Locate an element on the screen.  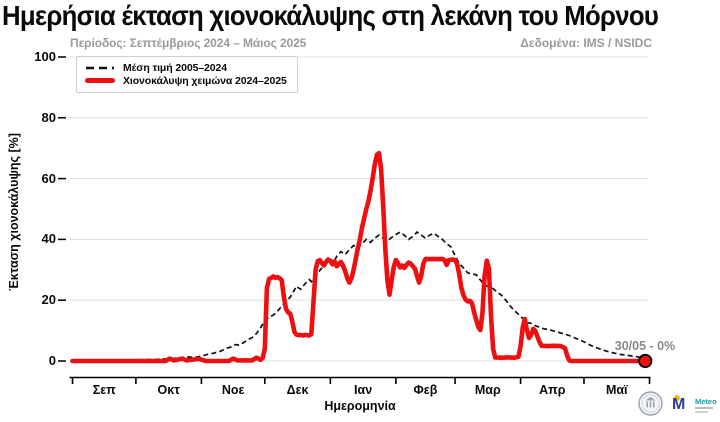
end-marker-dot is located at coordinates (645, 361).